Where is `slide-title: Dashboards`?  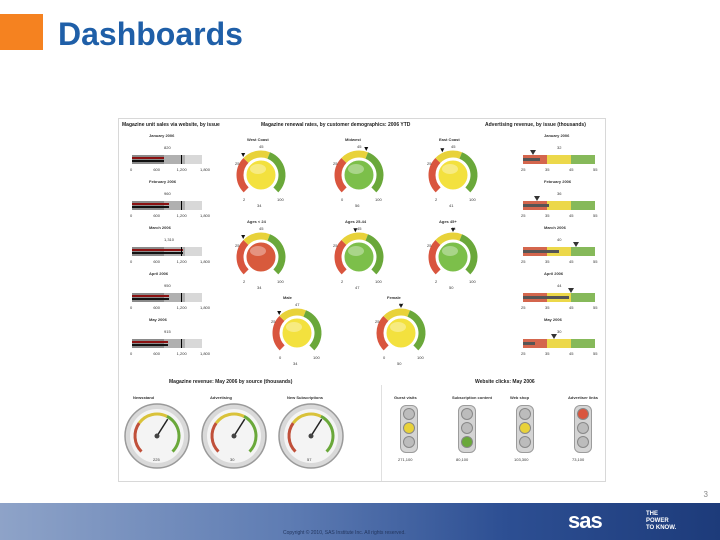
slide-title: Dashboards is located at coordinates (150, 34).